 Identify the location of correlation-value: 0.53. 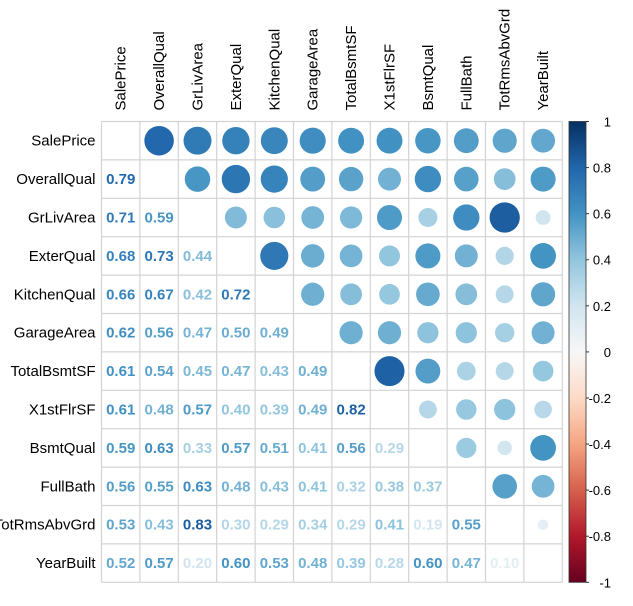
(120, 525).